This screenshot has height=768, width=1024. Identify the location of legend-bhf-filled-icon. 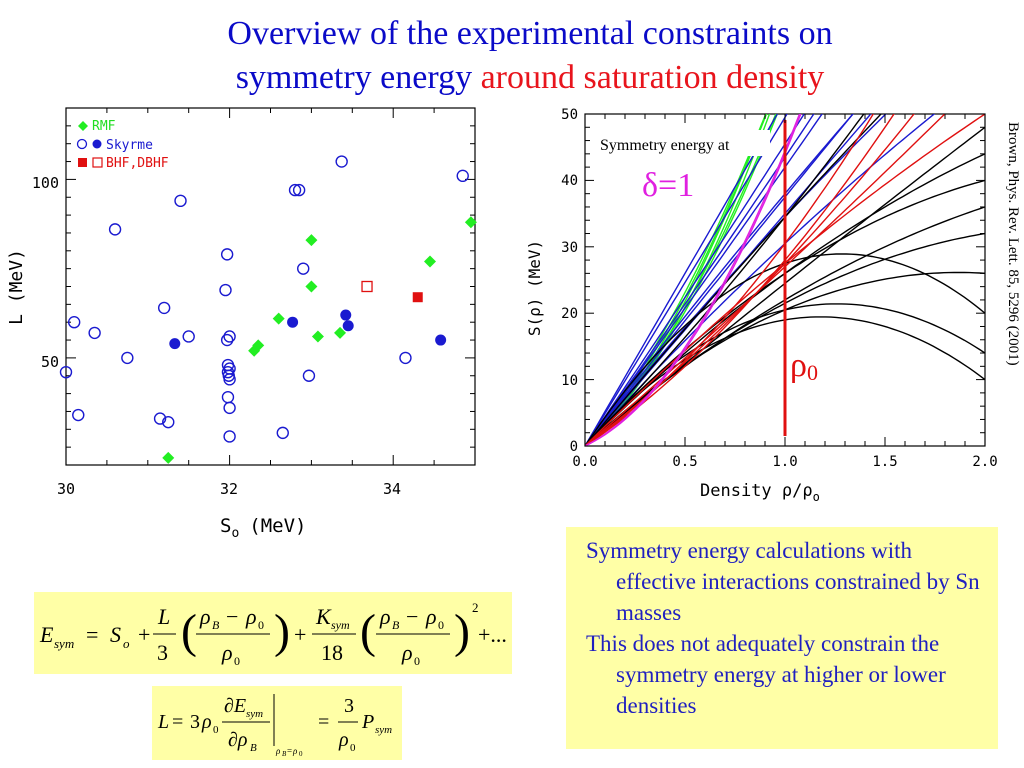
(82, 162).